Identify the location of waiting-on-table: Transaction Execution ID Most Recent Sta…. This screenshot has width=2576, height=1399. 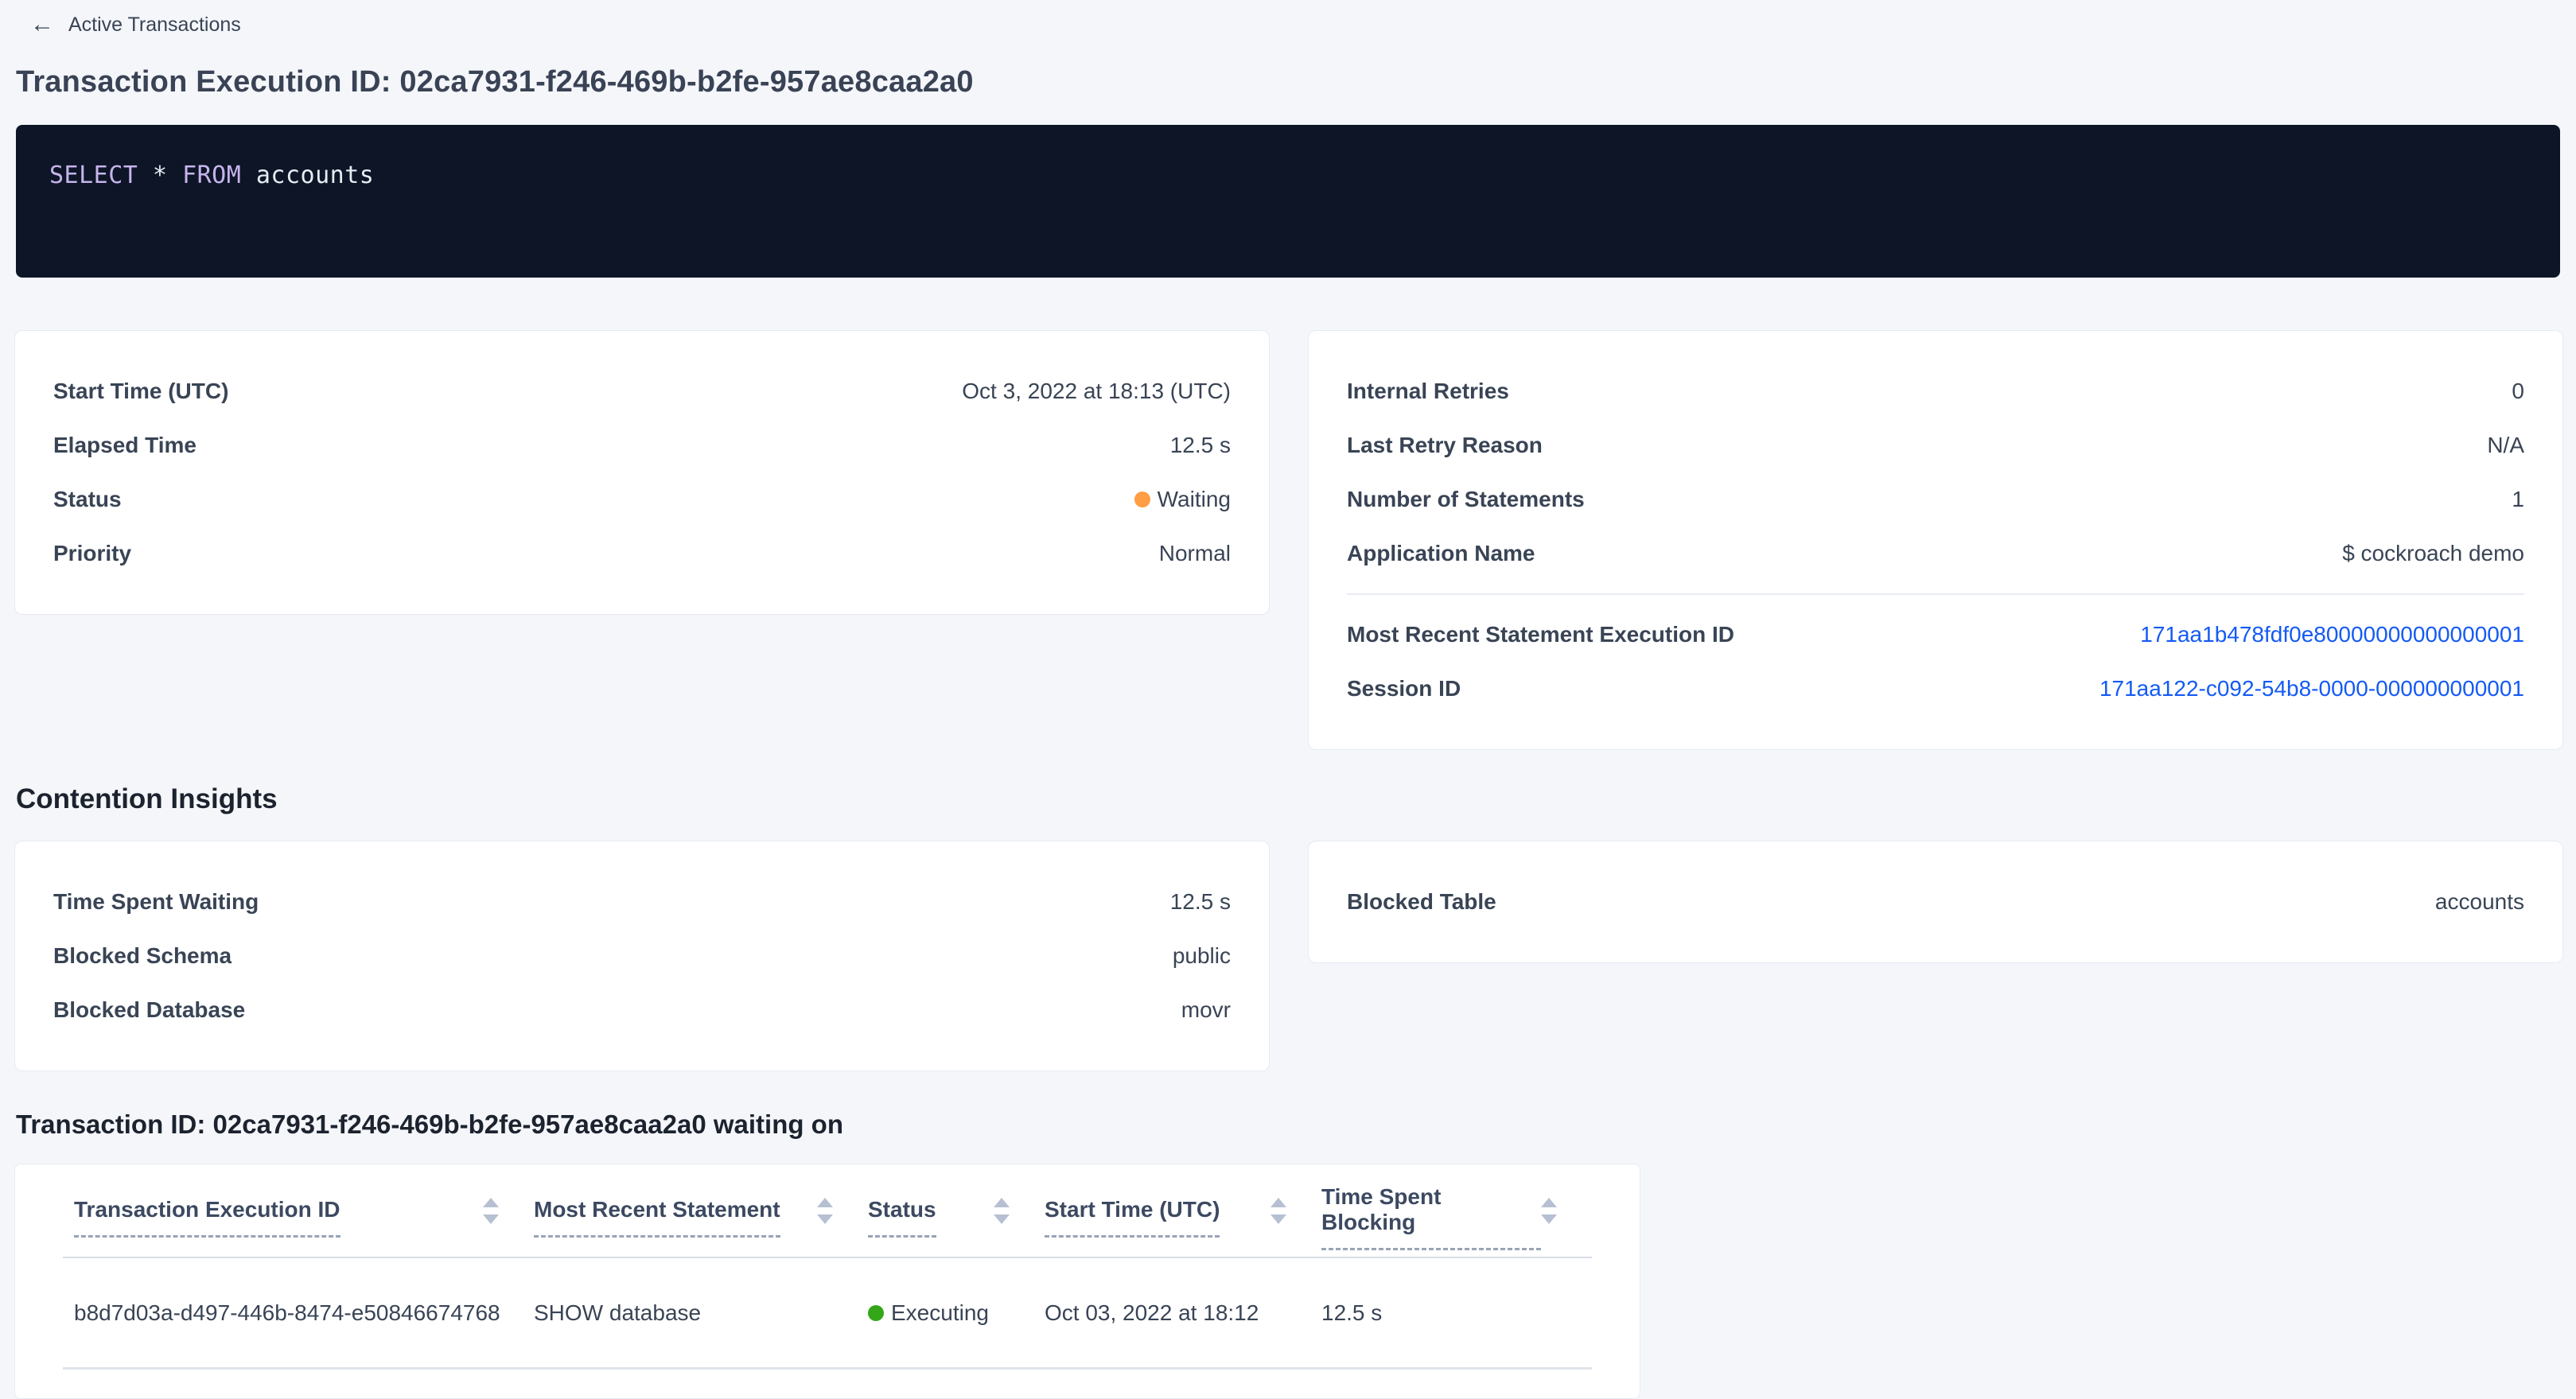
(828, 1267).